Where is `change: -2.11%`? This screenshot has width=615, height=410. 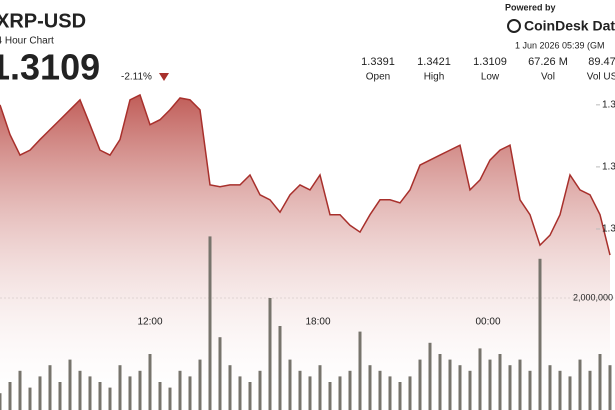
change: -2.11% is located at coordinates (136, 77).